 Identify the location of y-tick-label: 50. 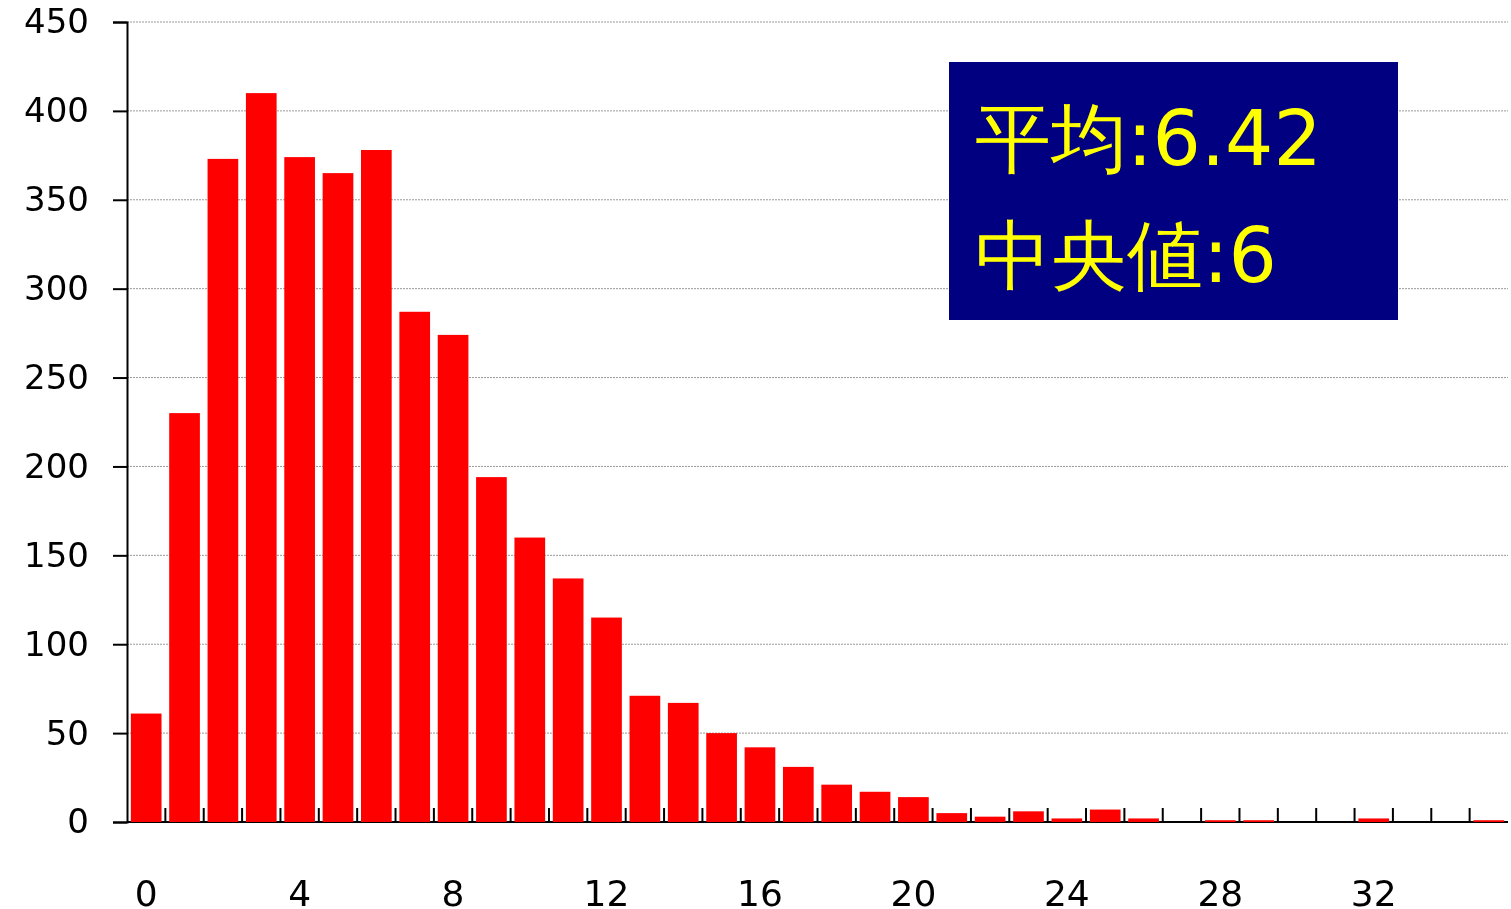
(67, 732).